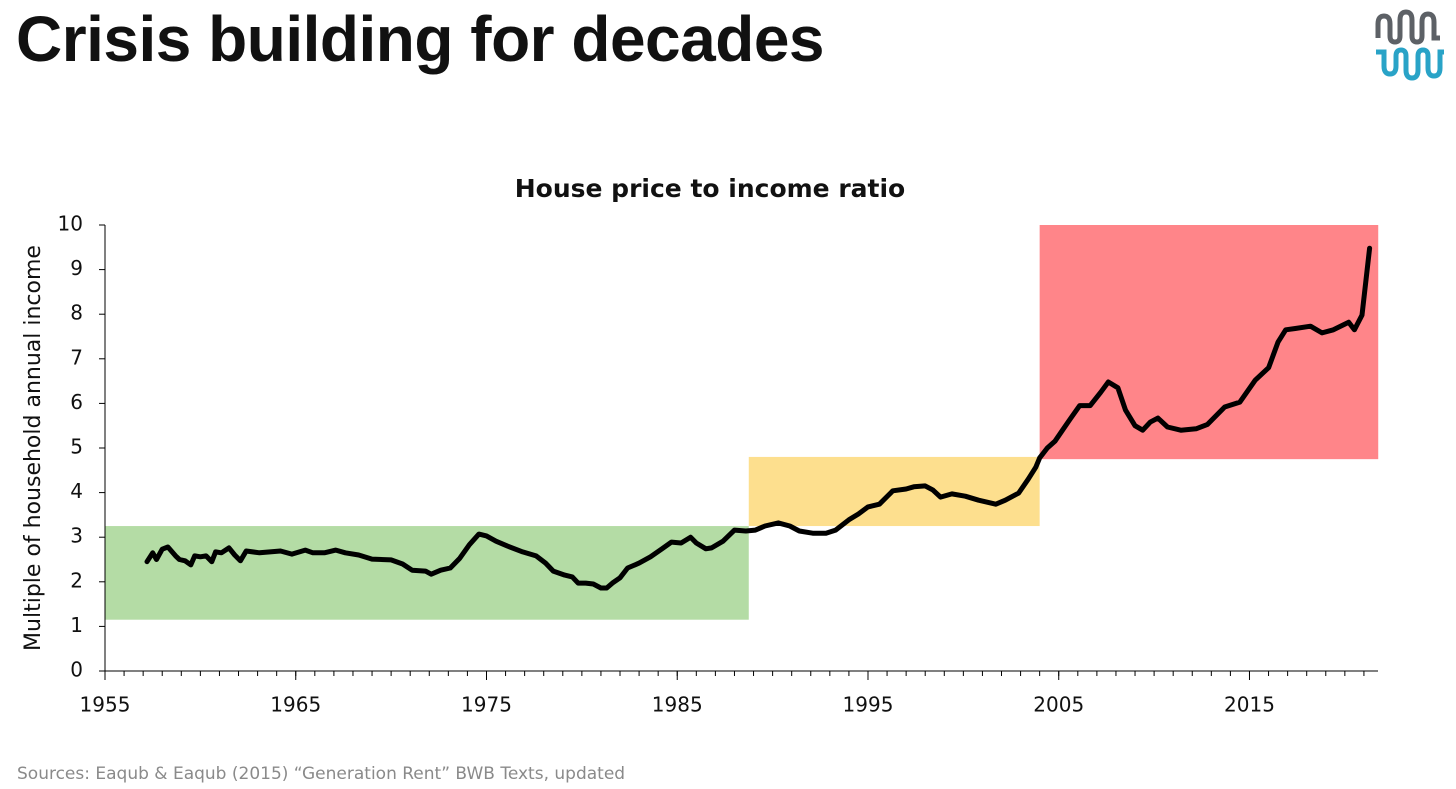 This screenshot has height=789, width=1456. I want to click on y-axis-title: Multiple of household annual income, so click(33, 448).